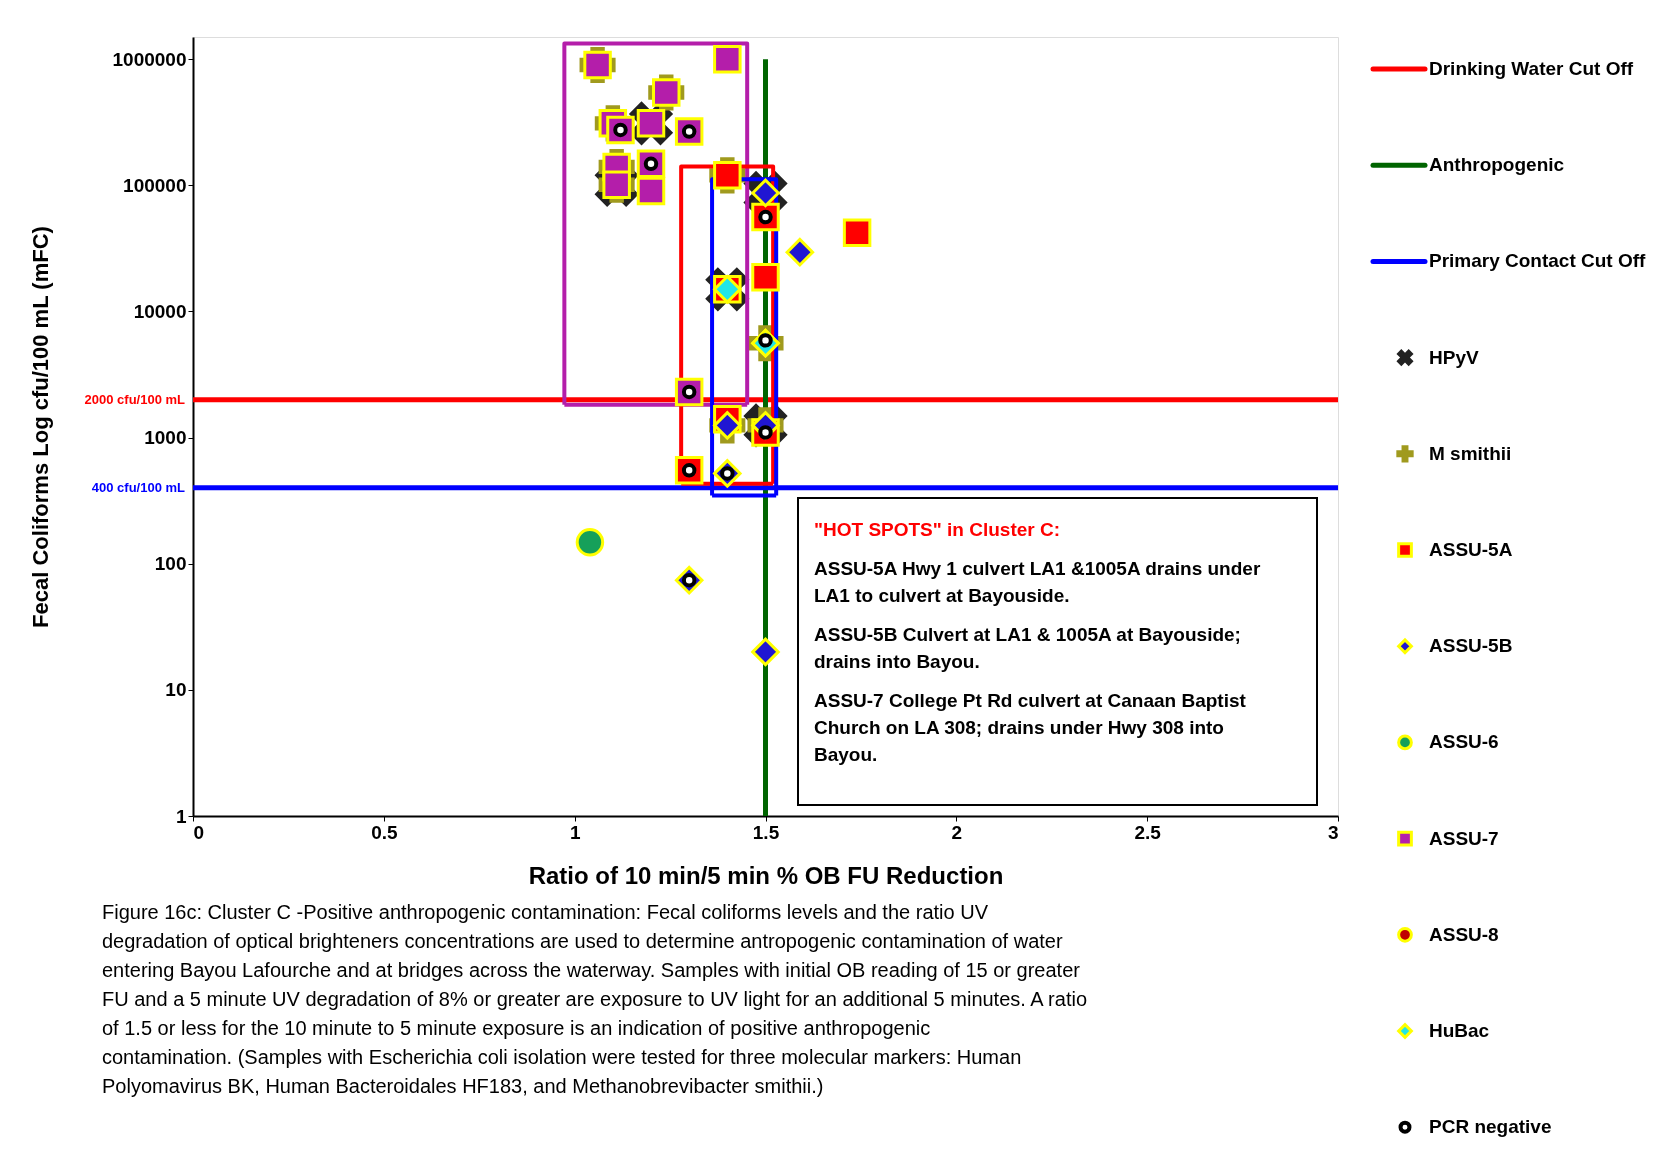  Describe the element at coordinates (199, 832) in the screenshot. I see `x-tick-label: 0` at that location.